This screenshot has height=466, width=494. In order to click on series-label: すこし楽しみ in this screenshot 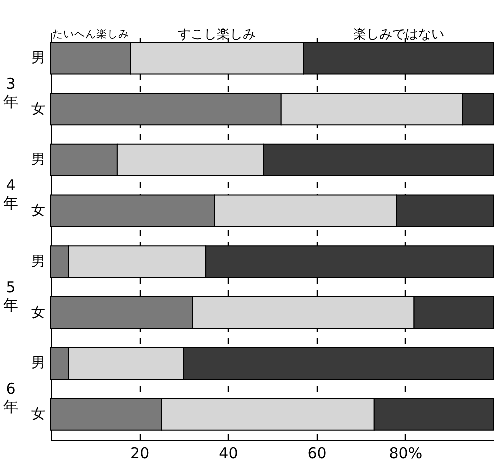, I will do `click(217, 35)`.